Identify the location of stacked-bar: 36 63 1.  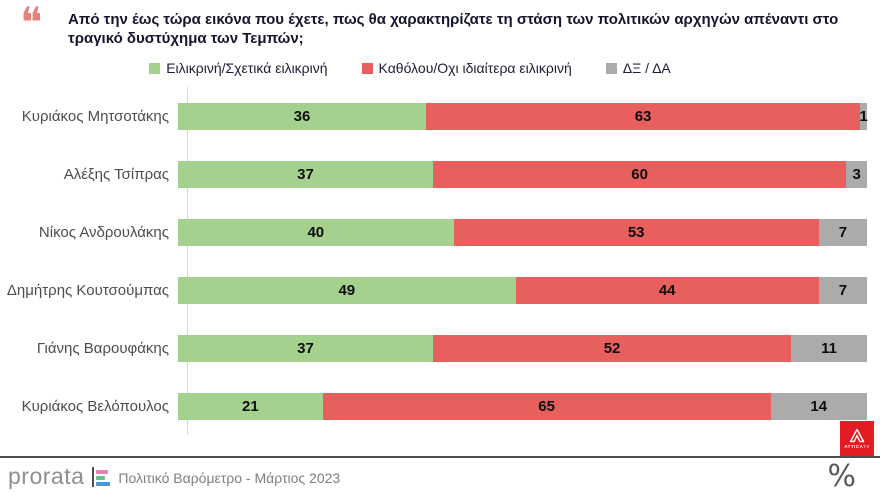
(523, 116).